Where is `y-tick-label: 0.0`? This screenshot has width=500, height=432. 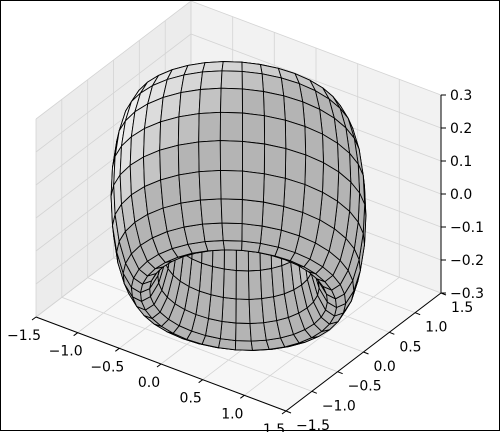 y-tick-label: 0.0 is located at coordinates (385, 367).